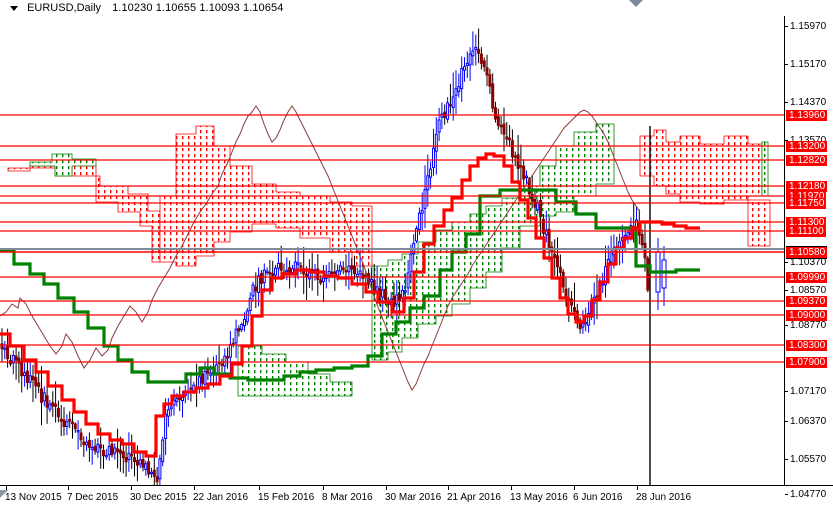 The height and width of the screenshot is (510, 833). I want to click on price-level-label: 1.13960, so click(807, 115).